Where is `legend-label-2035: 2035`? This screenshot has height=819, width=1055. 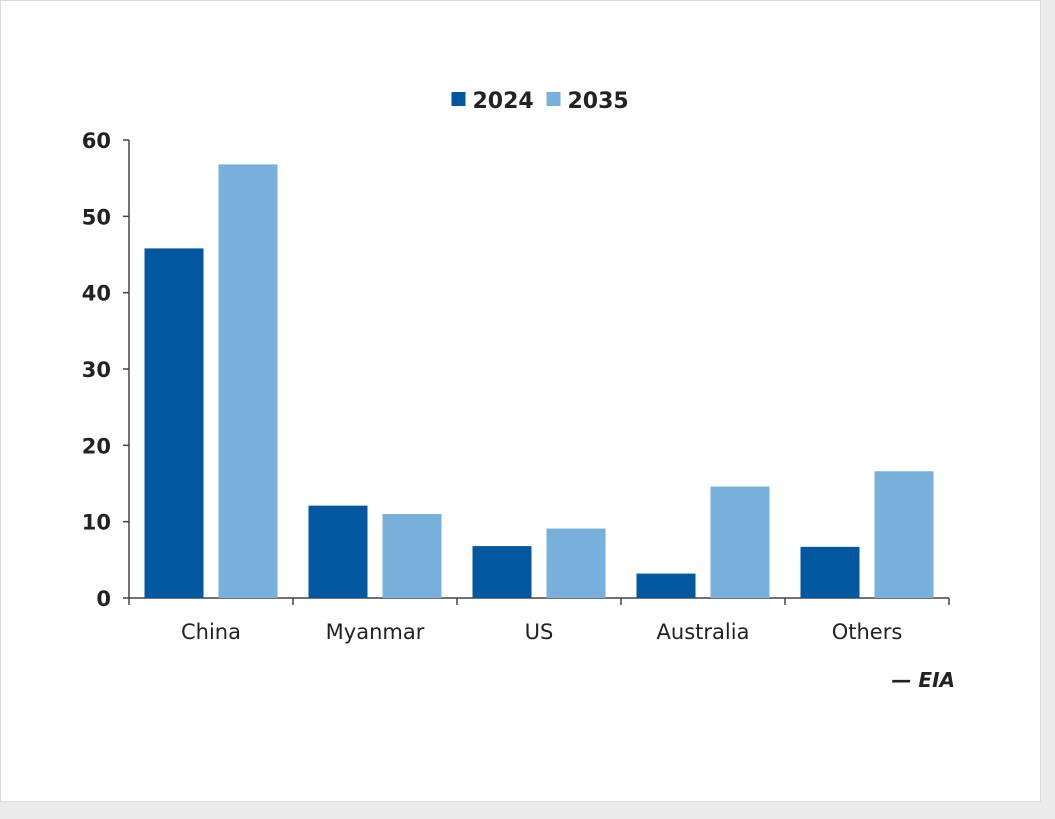 legend-label-2035: 2035 is located at coordinates (598, 101).